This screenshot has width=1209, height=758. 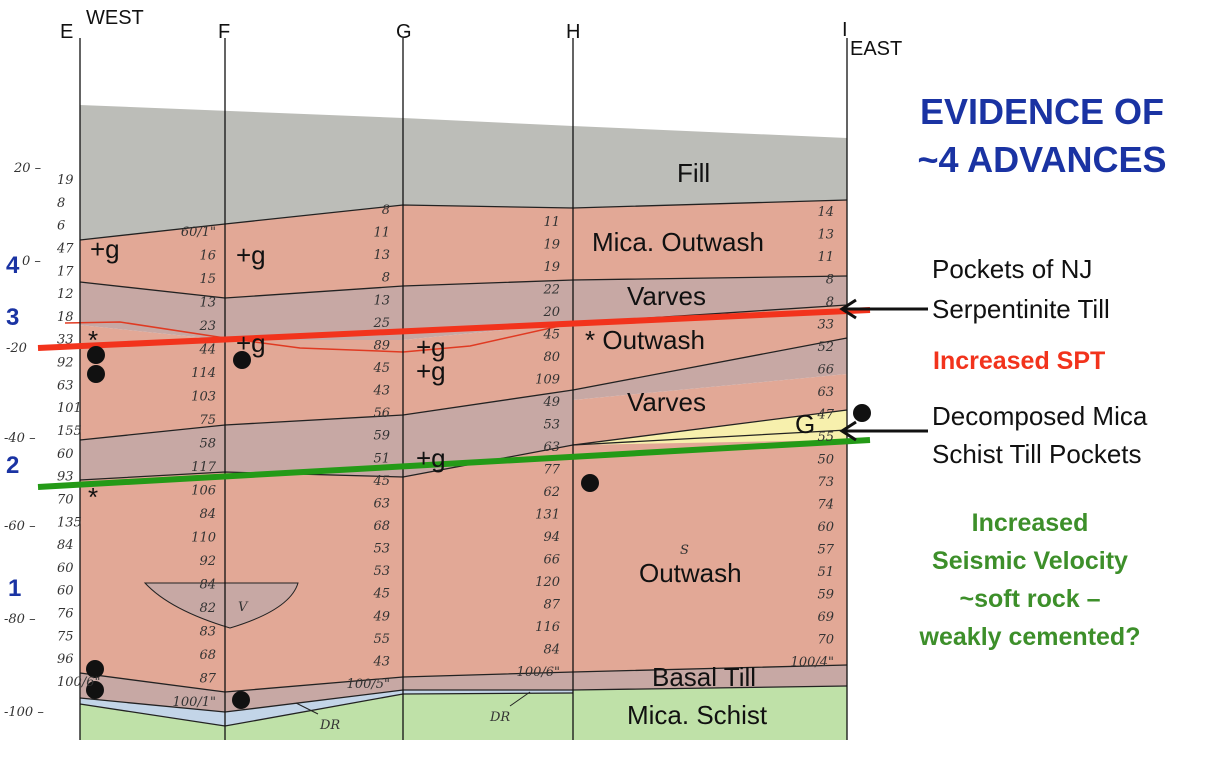 I want to click on seismic-annotation-line-3: ~soft rock –, so click(x=1029, y=599).